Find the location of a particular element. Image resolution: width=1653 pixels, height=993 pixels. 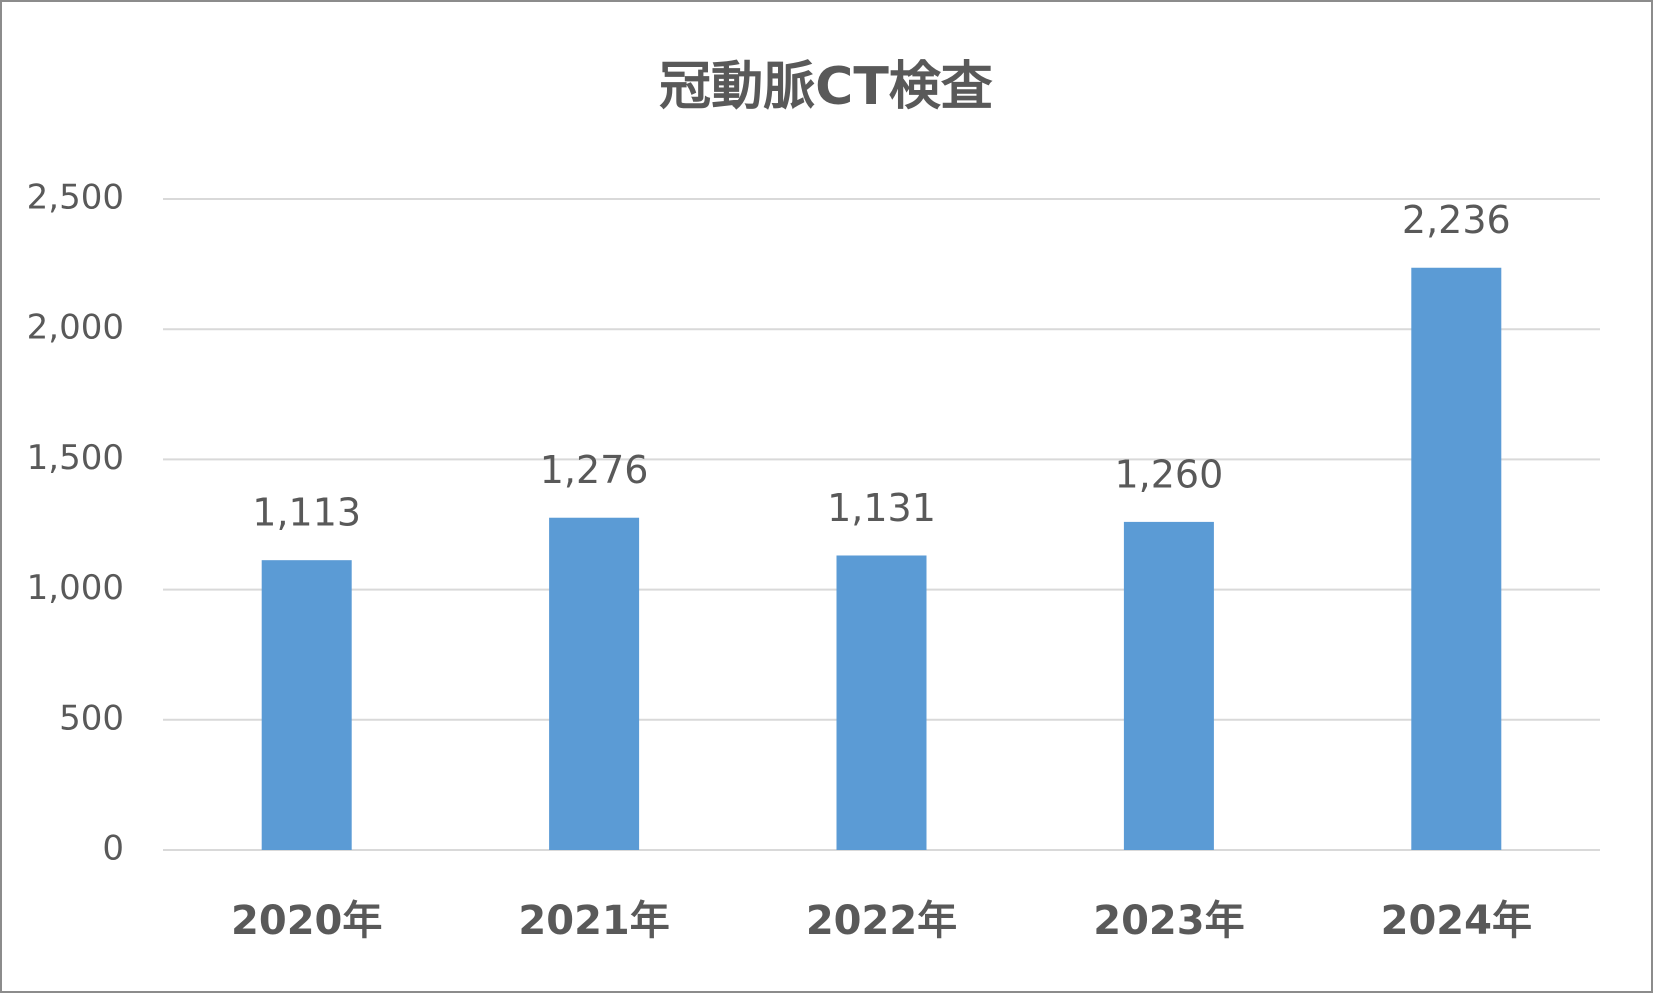

y-tick-label: 2,500 is located at coordinates (75, 198).